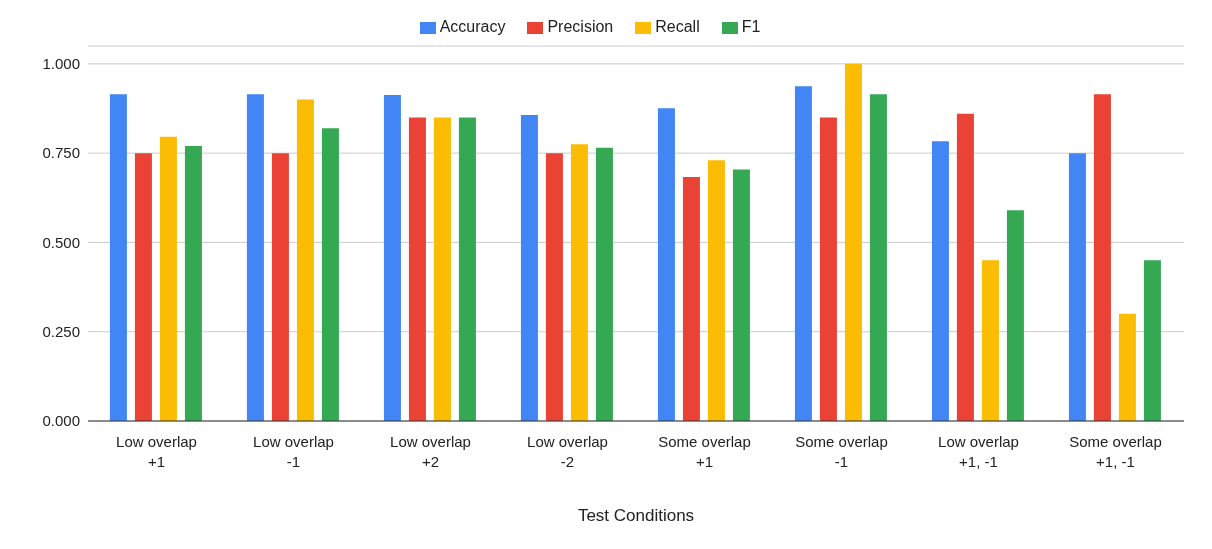  Describe the element at coordinates (472, 26) in the screenshot. I see `legend-label: Accuracy` at that location.